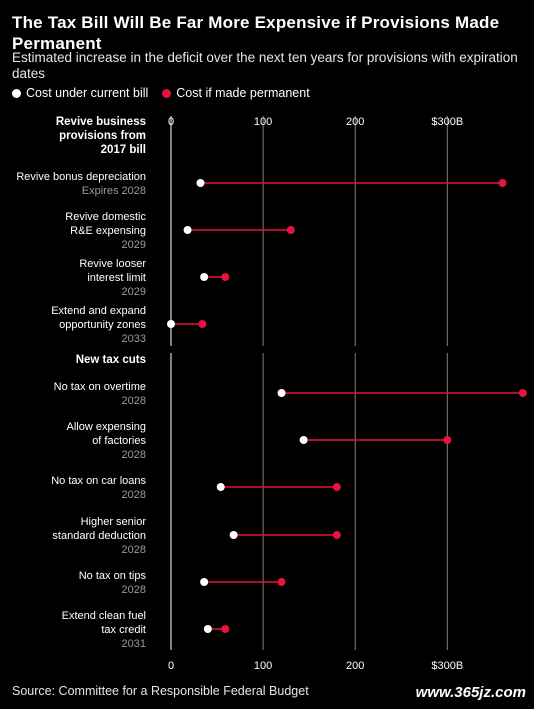  I want to click on row-label: No tax on car loans, so click(98, 481).